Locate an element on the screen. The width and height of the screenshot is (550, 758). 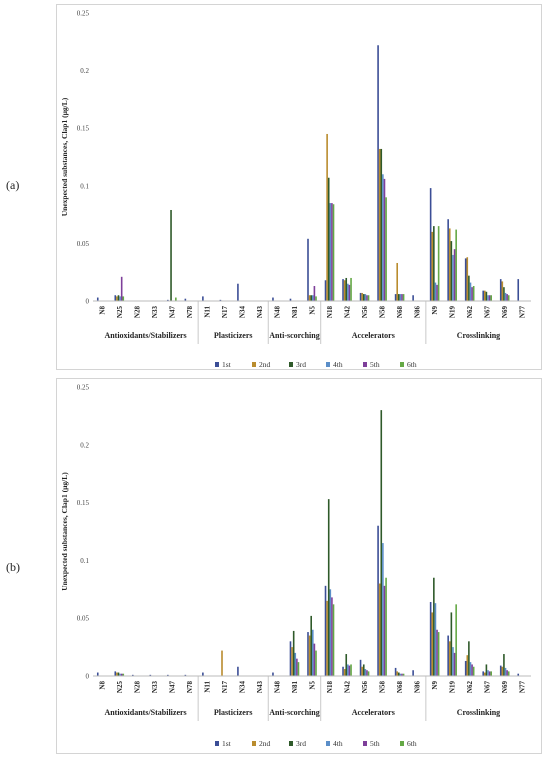
category-label: N18 is located at coordinates (330, 312).